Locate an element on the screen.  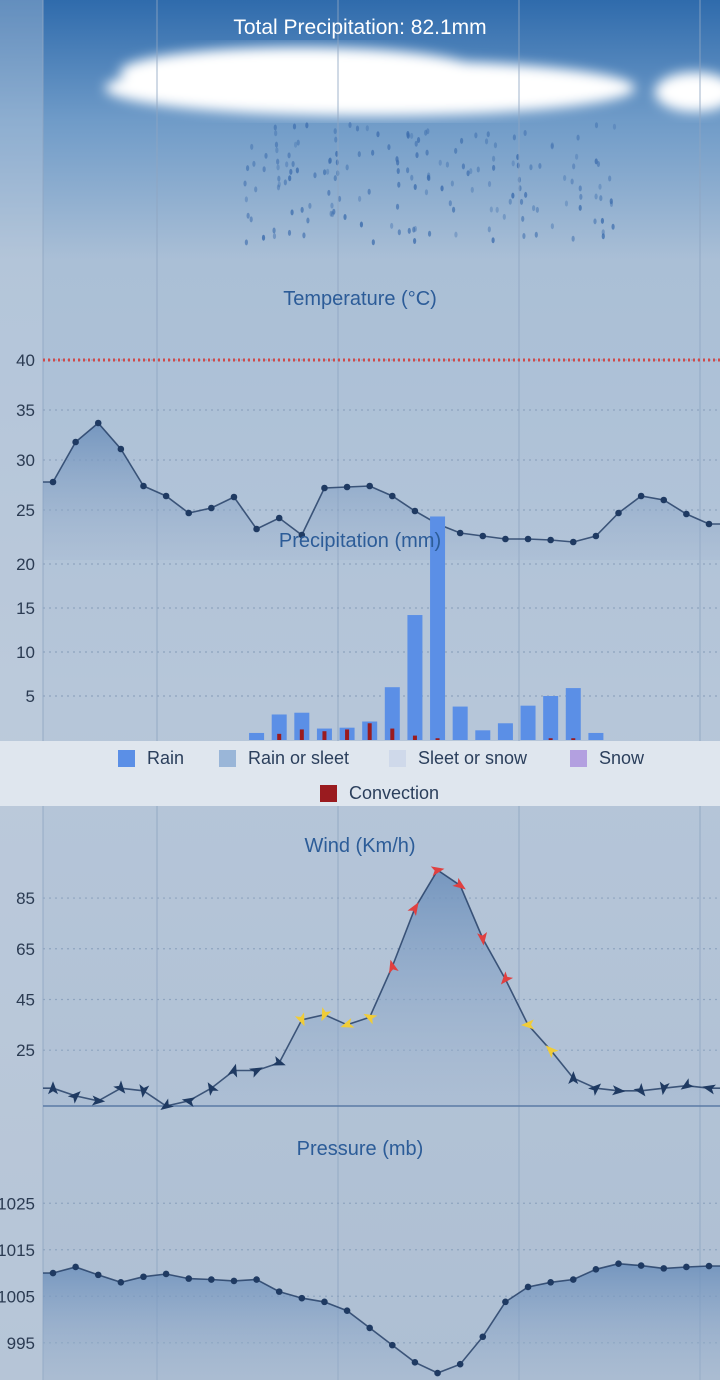
temperature-tick-label: 40 is located at coordinates (25, 360).